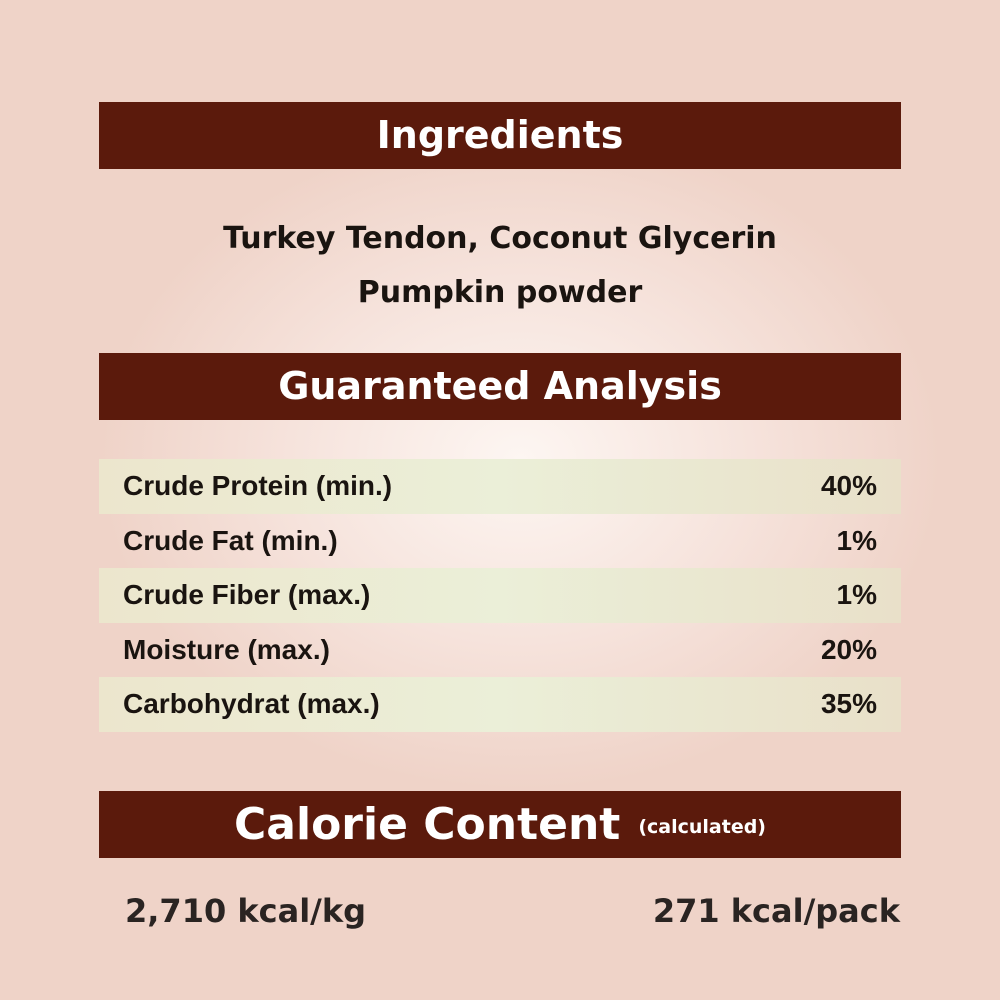  I want to click on calorie-per-kg: 2,710 kcal/kg, so click(246, 911).